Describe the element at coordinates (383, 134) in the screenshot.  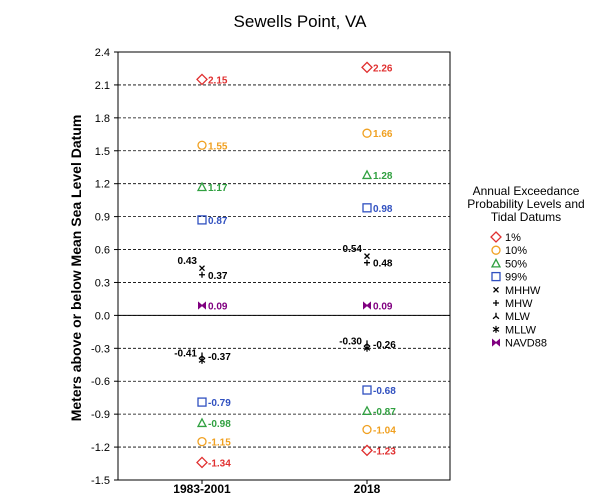
I see `data-label: 1.66` at that location.